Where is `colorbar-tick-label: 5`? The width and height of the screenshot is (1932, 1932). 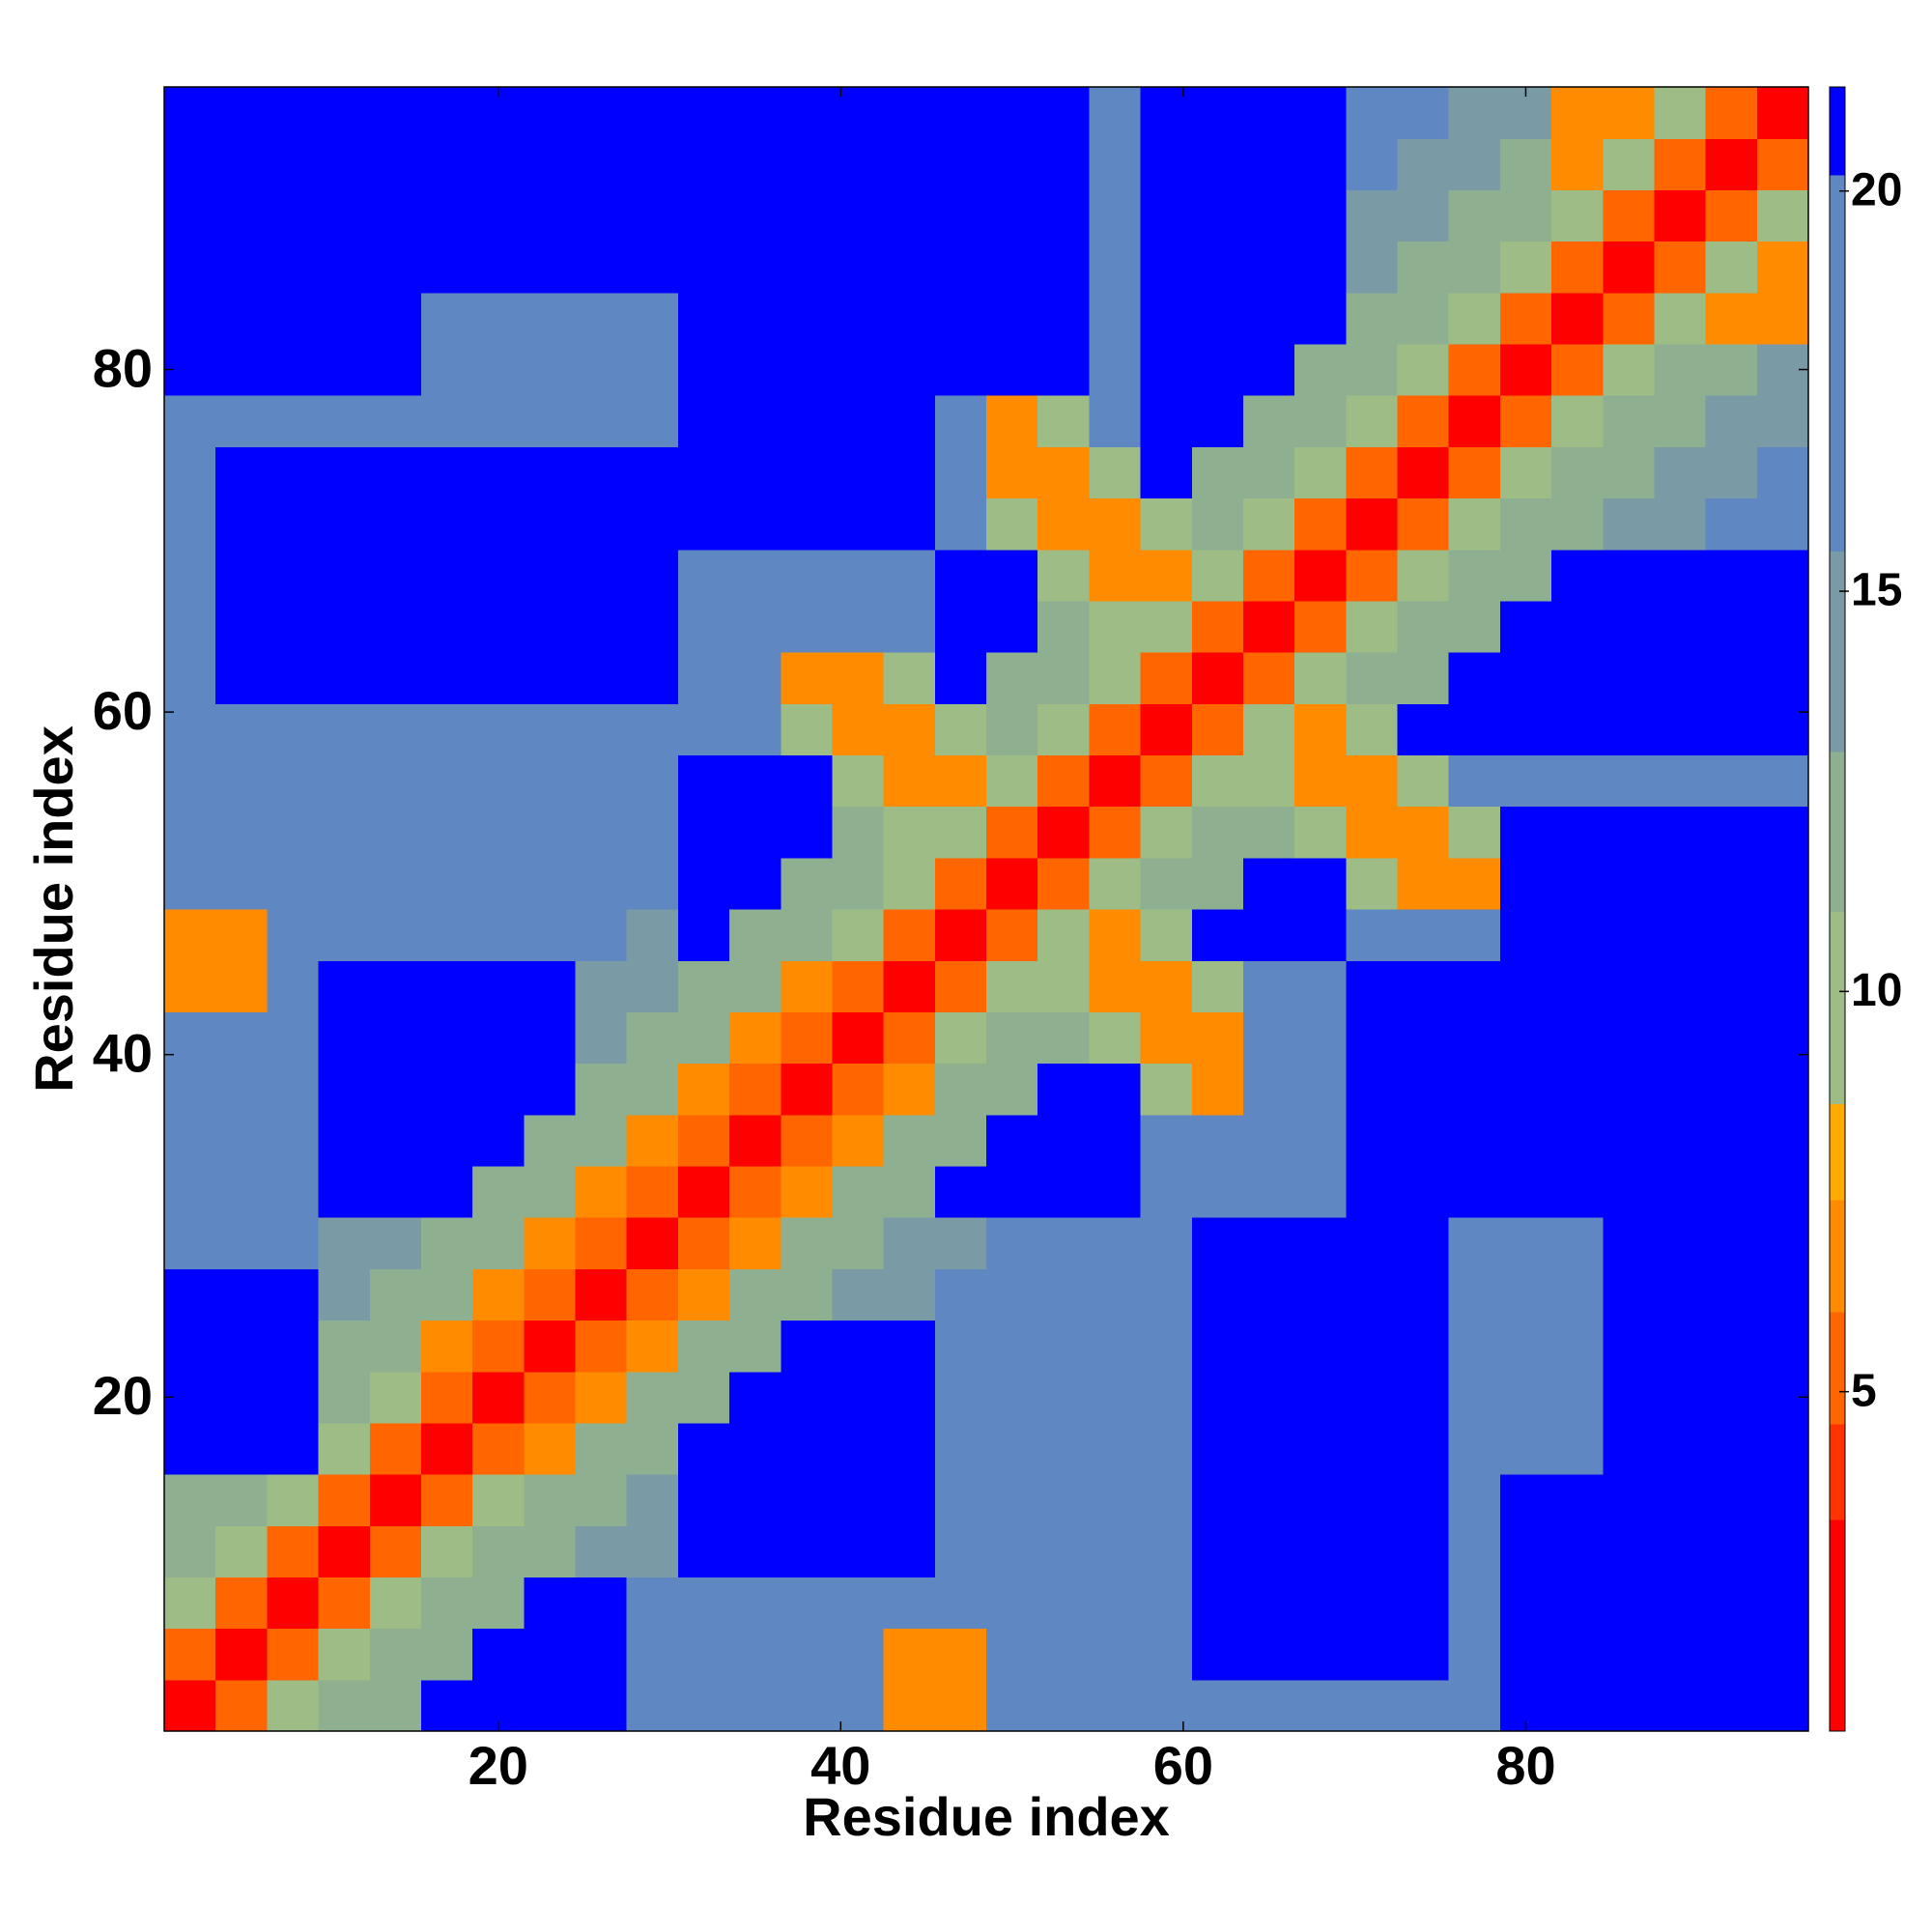
colorbar-tick-label: 5 is located at coordinates (1864, 1390).